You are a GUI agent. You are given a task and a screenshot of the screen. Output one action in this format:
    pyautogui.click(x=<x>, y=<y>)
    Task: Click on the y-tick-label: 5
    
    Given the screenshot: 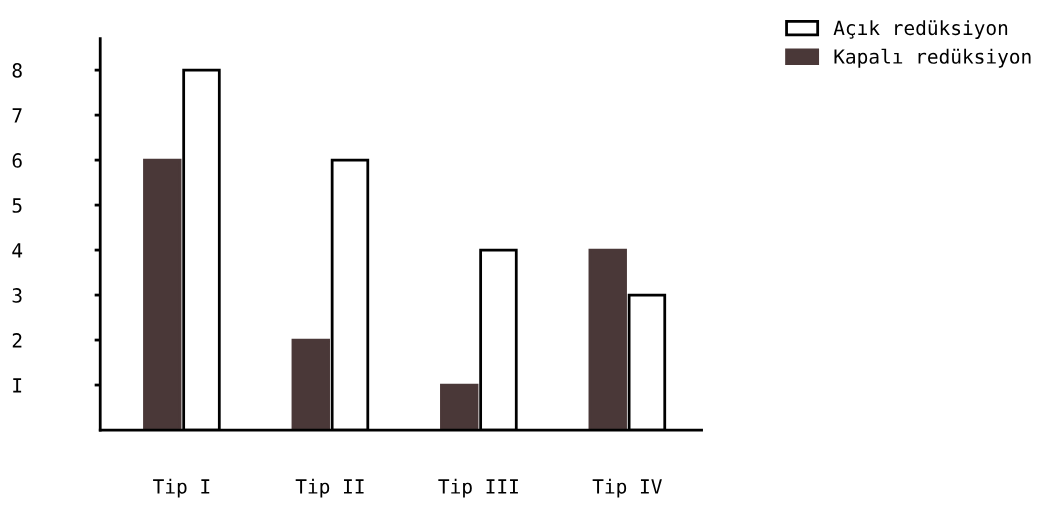 What is the action you would take?
    pyautogui.click(x=17, y=205)
    